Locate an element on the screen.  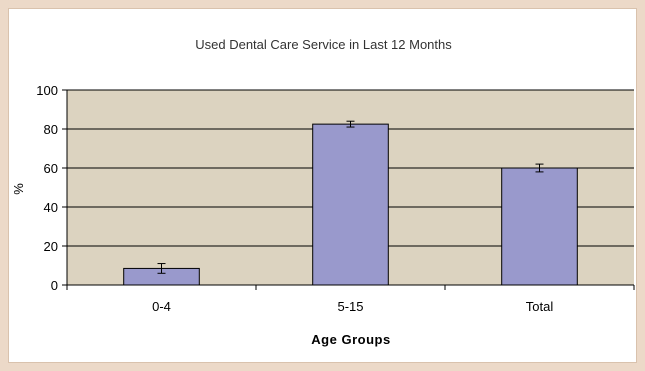
bar-Total is located at coordinates (539, 226).